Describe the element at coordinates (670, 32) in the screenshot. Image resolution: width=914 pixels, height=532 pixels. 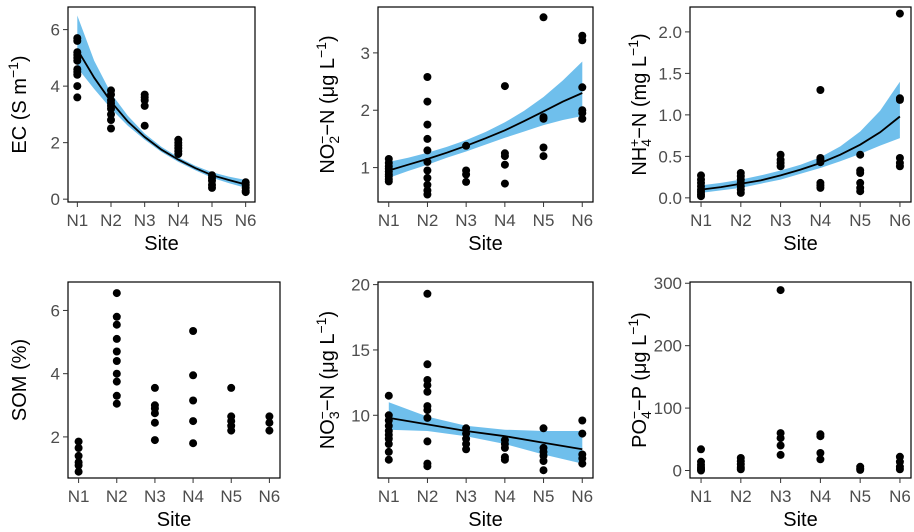
I see `y-tick-label: 2.0` at that location.